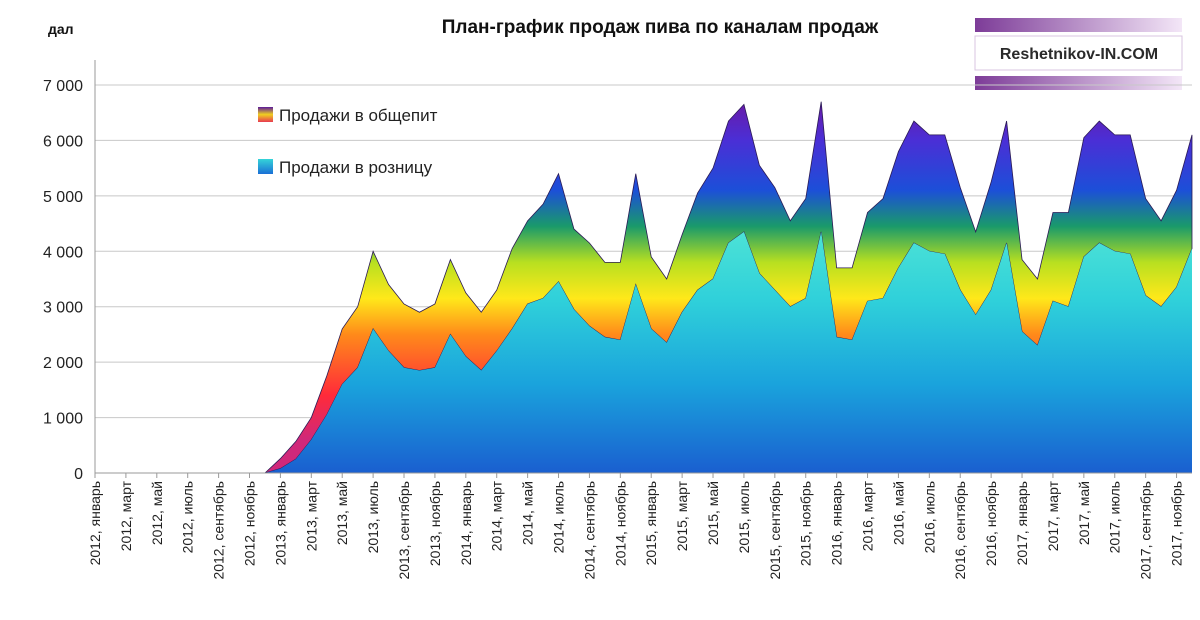 Image resolution: width=1200 pixels, height=620 pixels. What do you see at coordinates (342, 513) in the screenshot?
I see `x-tick-label: 2013, май` at bounding box center [342, 513].